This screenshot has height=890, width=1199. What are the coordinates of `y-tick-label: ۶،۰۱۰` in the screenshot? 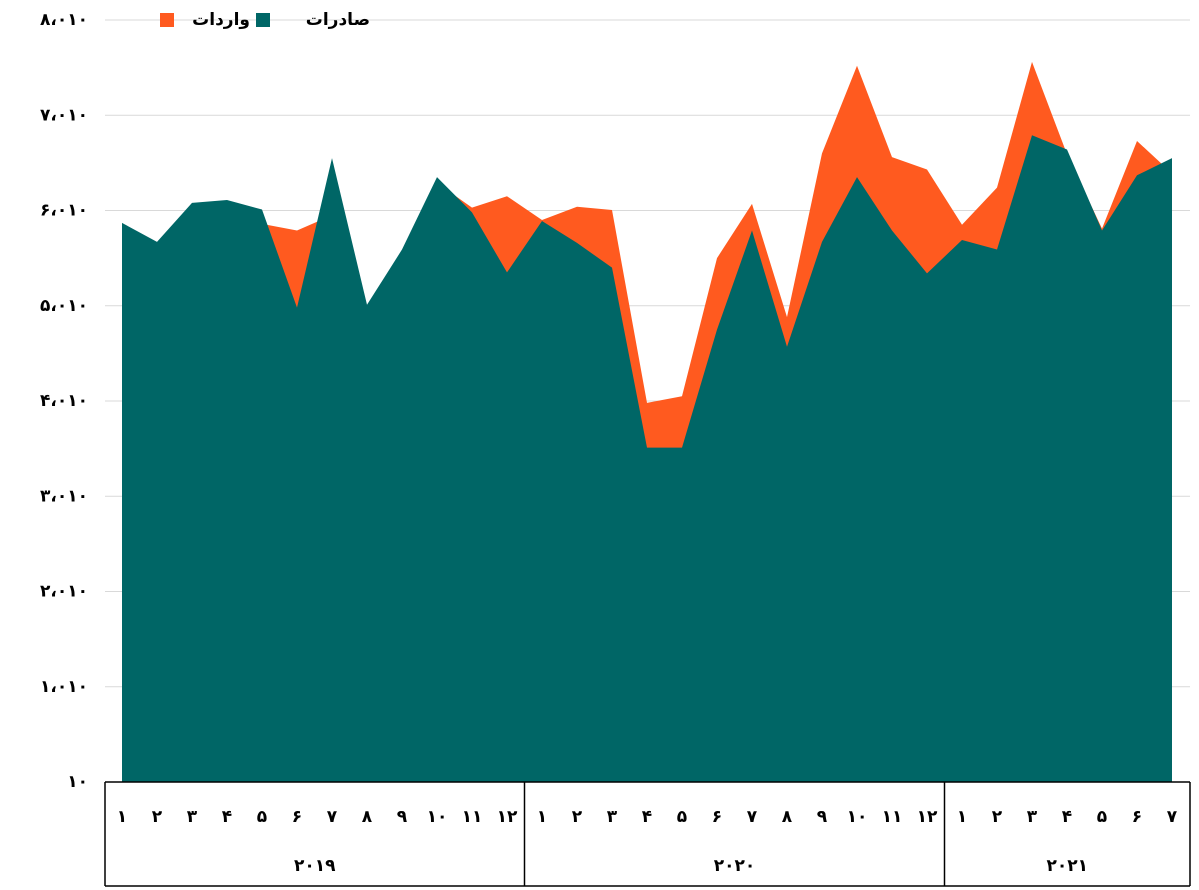 It's located at (64, 211).